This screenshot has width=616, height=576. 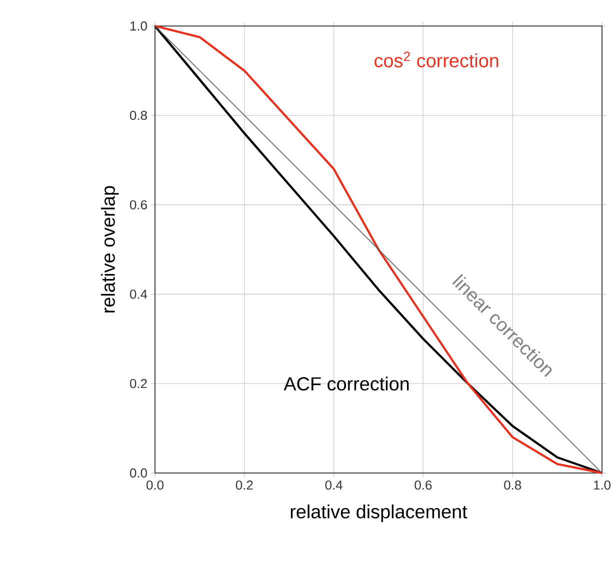 What do you see at coordinates (138, 383) in the screenshot?
I see `y-tick-label: 0.2` at bounding box center [138, 383].